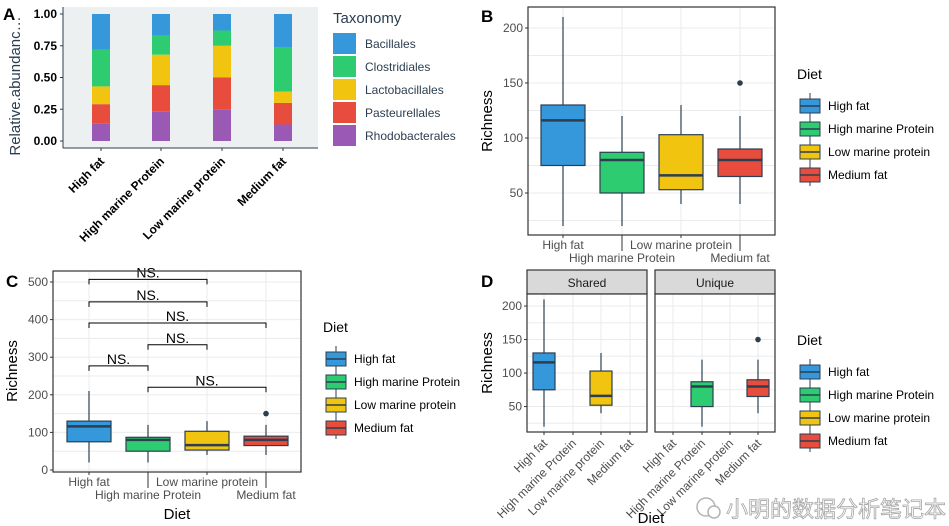  Describe the element at coordinates (46, 78) in the screenshot. I see `y-tick-label: 0.50` at that location.